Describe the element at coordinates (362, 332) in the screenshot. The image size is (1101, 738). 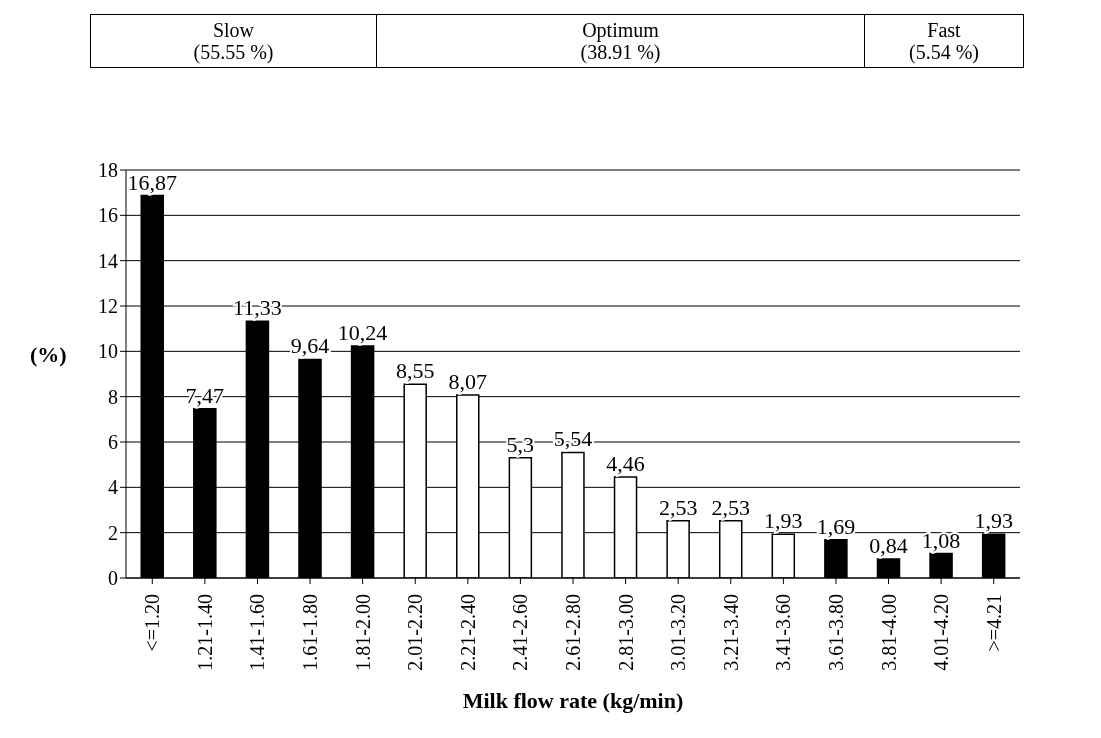
I see `data-label: 10,24` at that location.